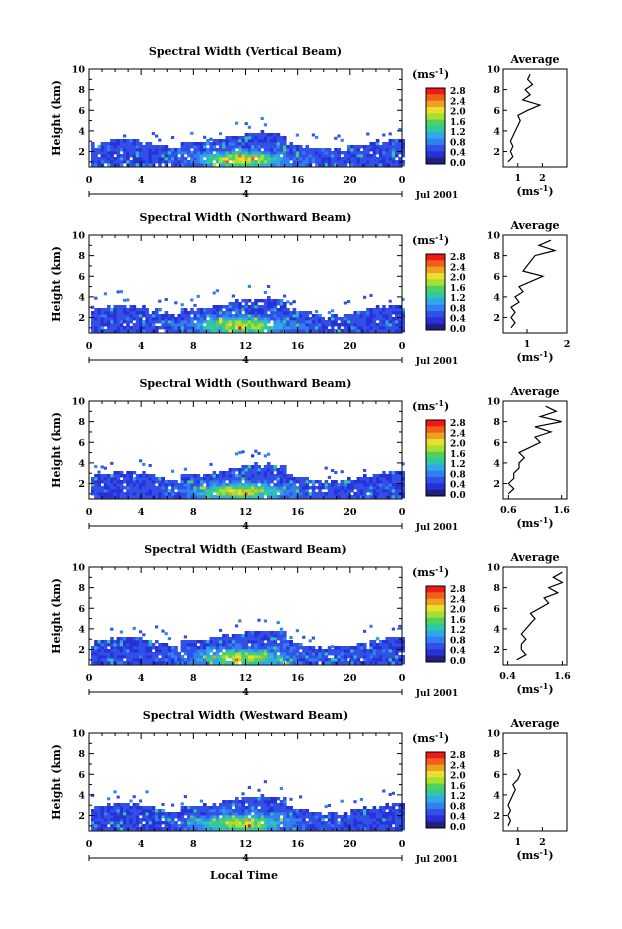  What do you see at coordinates (435, 442) in the screenshot?
I see `colorbar-swatch` at bounding box center [435, 442].